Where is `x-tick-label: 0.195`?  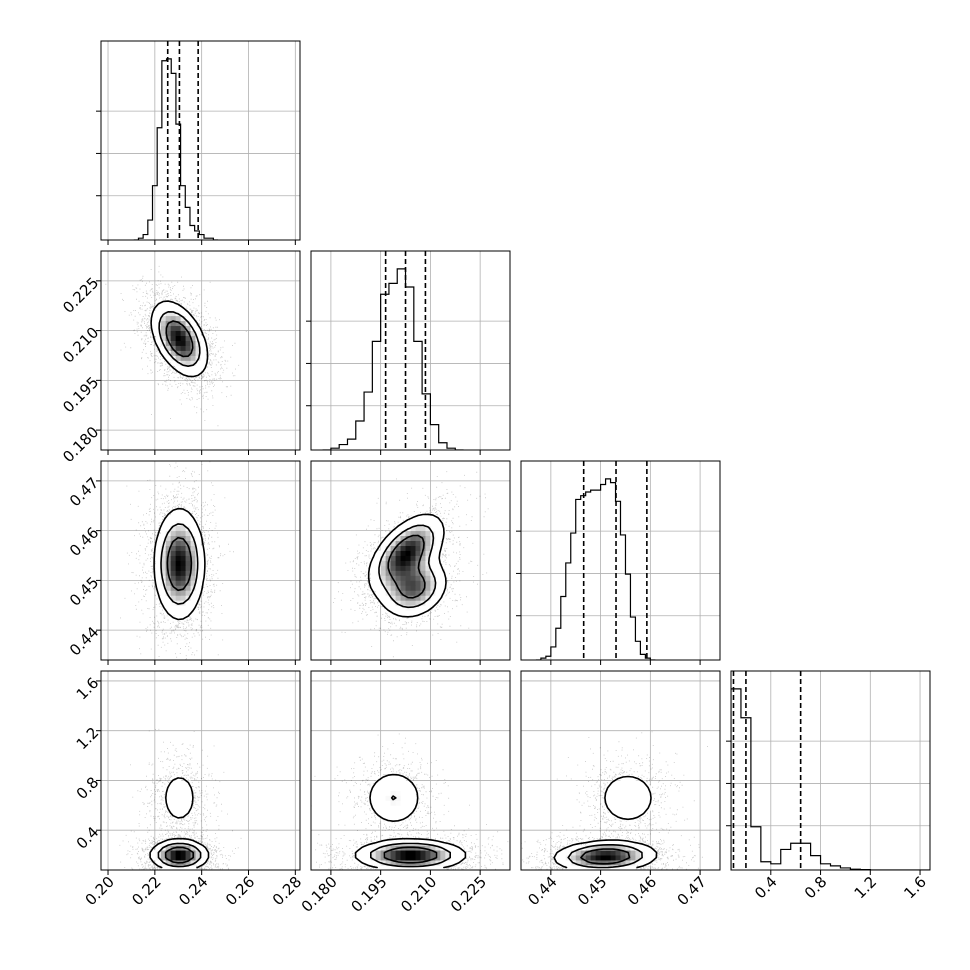
x-tick-label: 0.195 is located at coordinates (368, 894).